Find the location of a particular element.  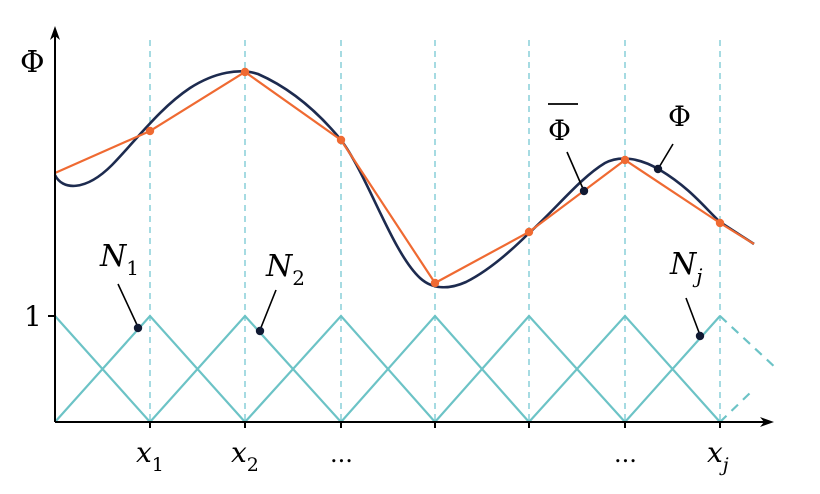

approx-phi-marker is located at coordinates (584, 191).